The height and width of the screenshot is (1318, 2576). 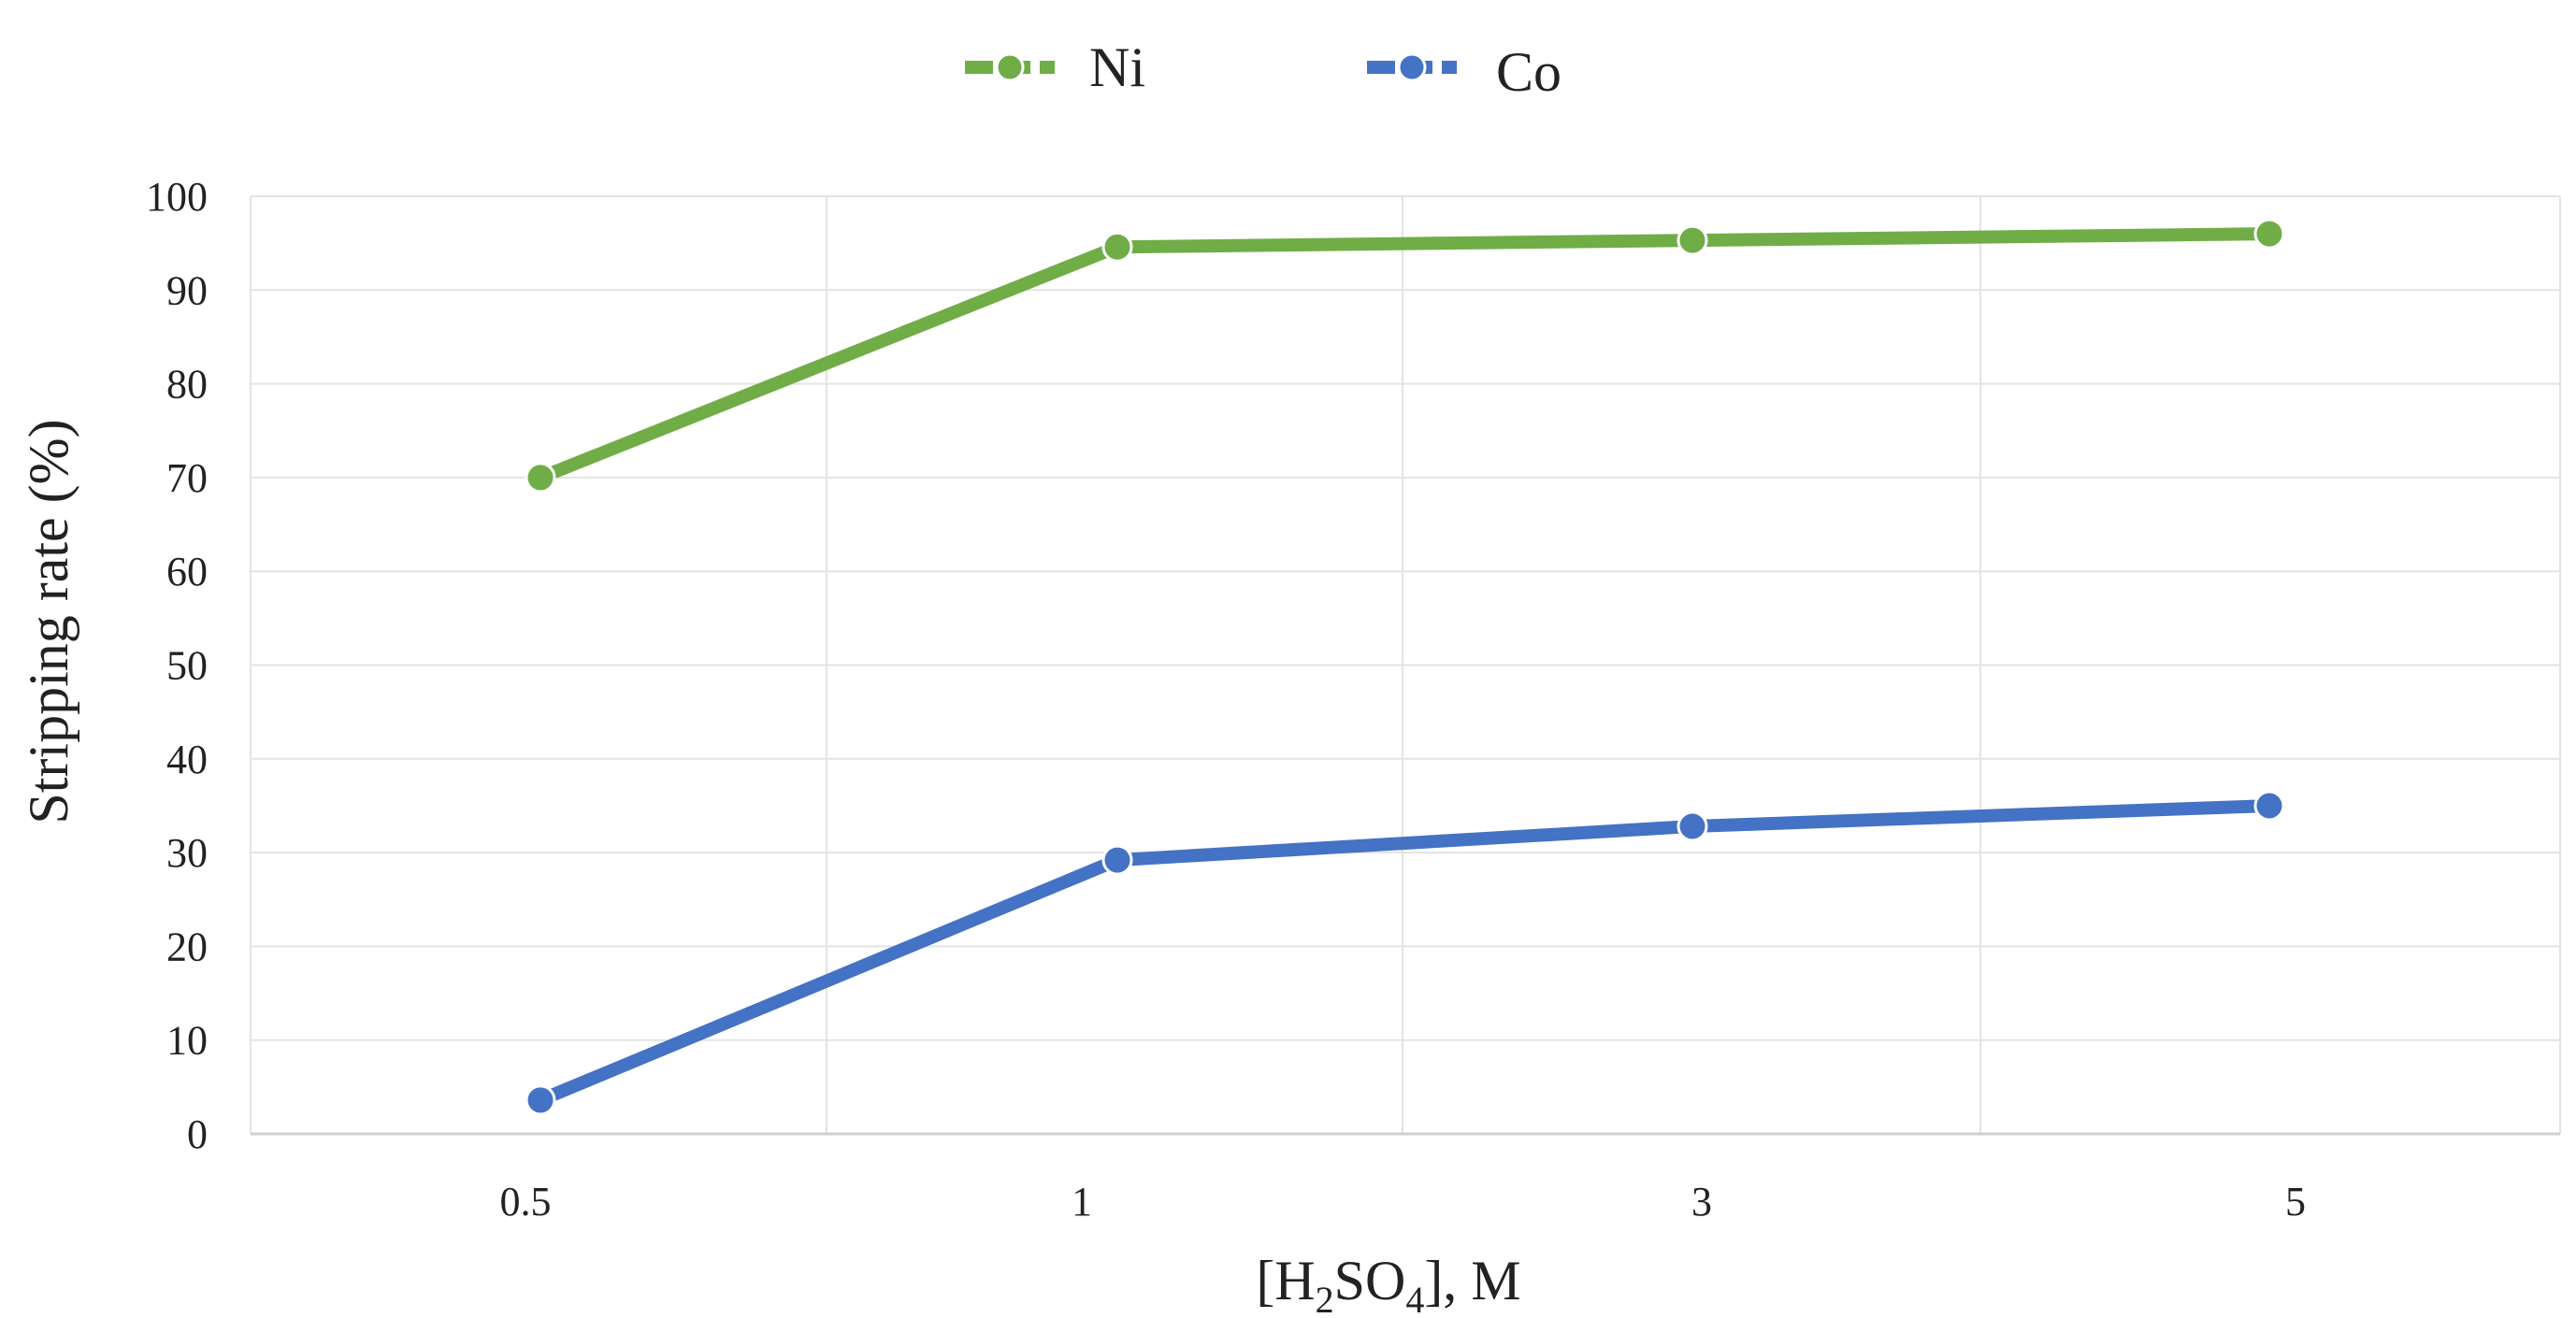 I want to click on y-tick-label-100: 100, so click(x=177, y=197).